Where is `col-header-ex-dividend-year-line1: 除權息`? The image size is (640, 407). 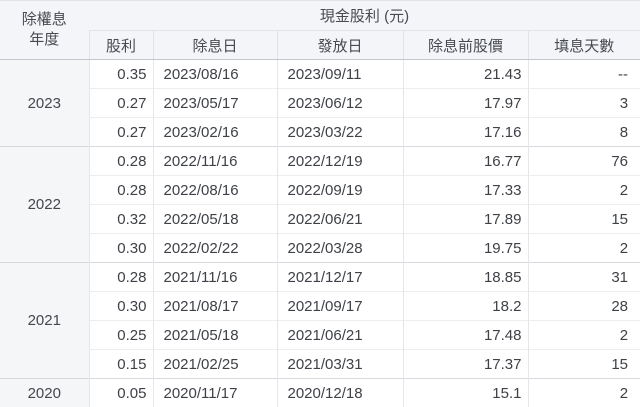
col-header-ex-dividend-year-line1: 除權息 is located at coordinates (44, 19).